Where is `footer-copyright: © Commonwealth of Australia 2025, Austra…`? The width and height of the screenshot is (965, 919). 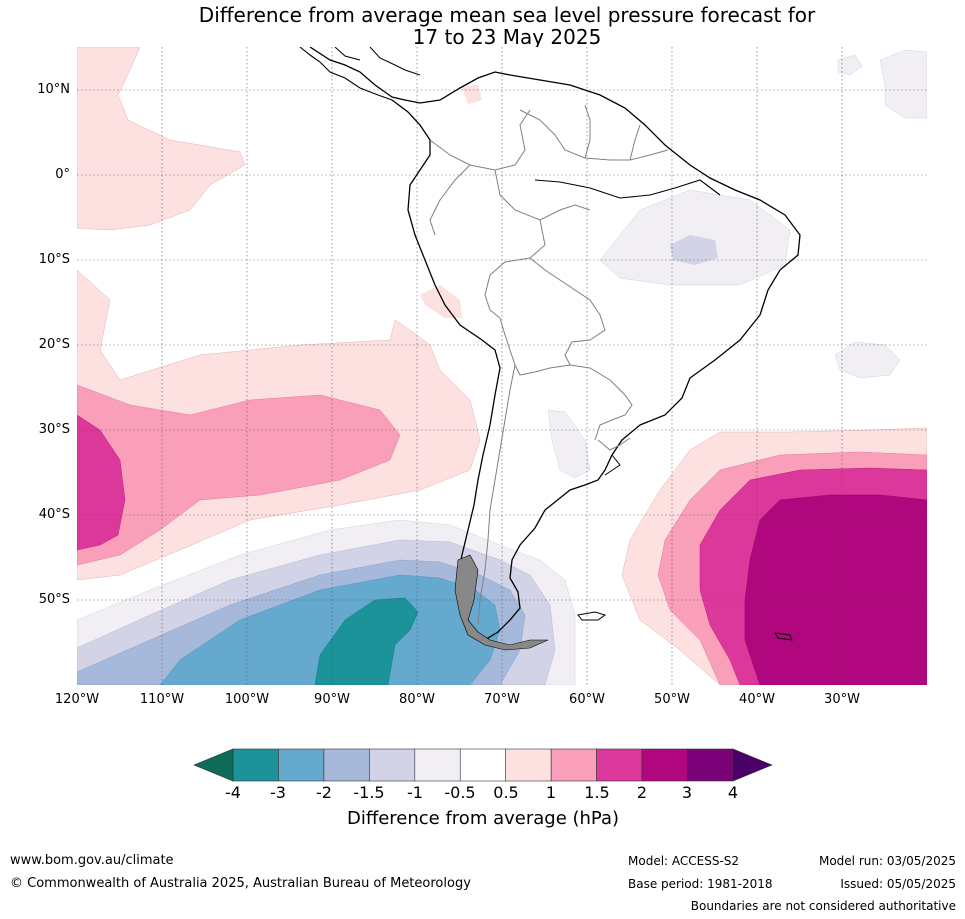 footer-copyright: © Commonwealth of Australia 2025, Austra… is located at coordinates (240, 883).